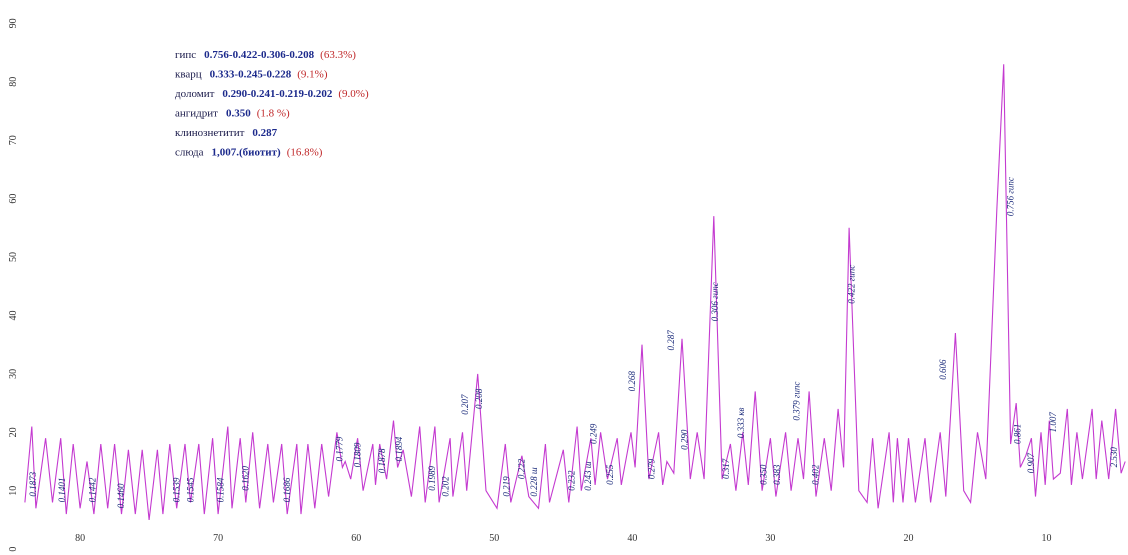 The width and height of the screenshot is (1128, 555). I want to click on y-tick-label: 50, so click(13, 257).